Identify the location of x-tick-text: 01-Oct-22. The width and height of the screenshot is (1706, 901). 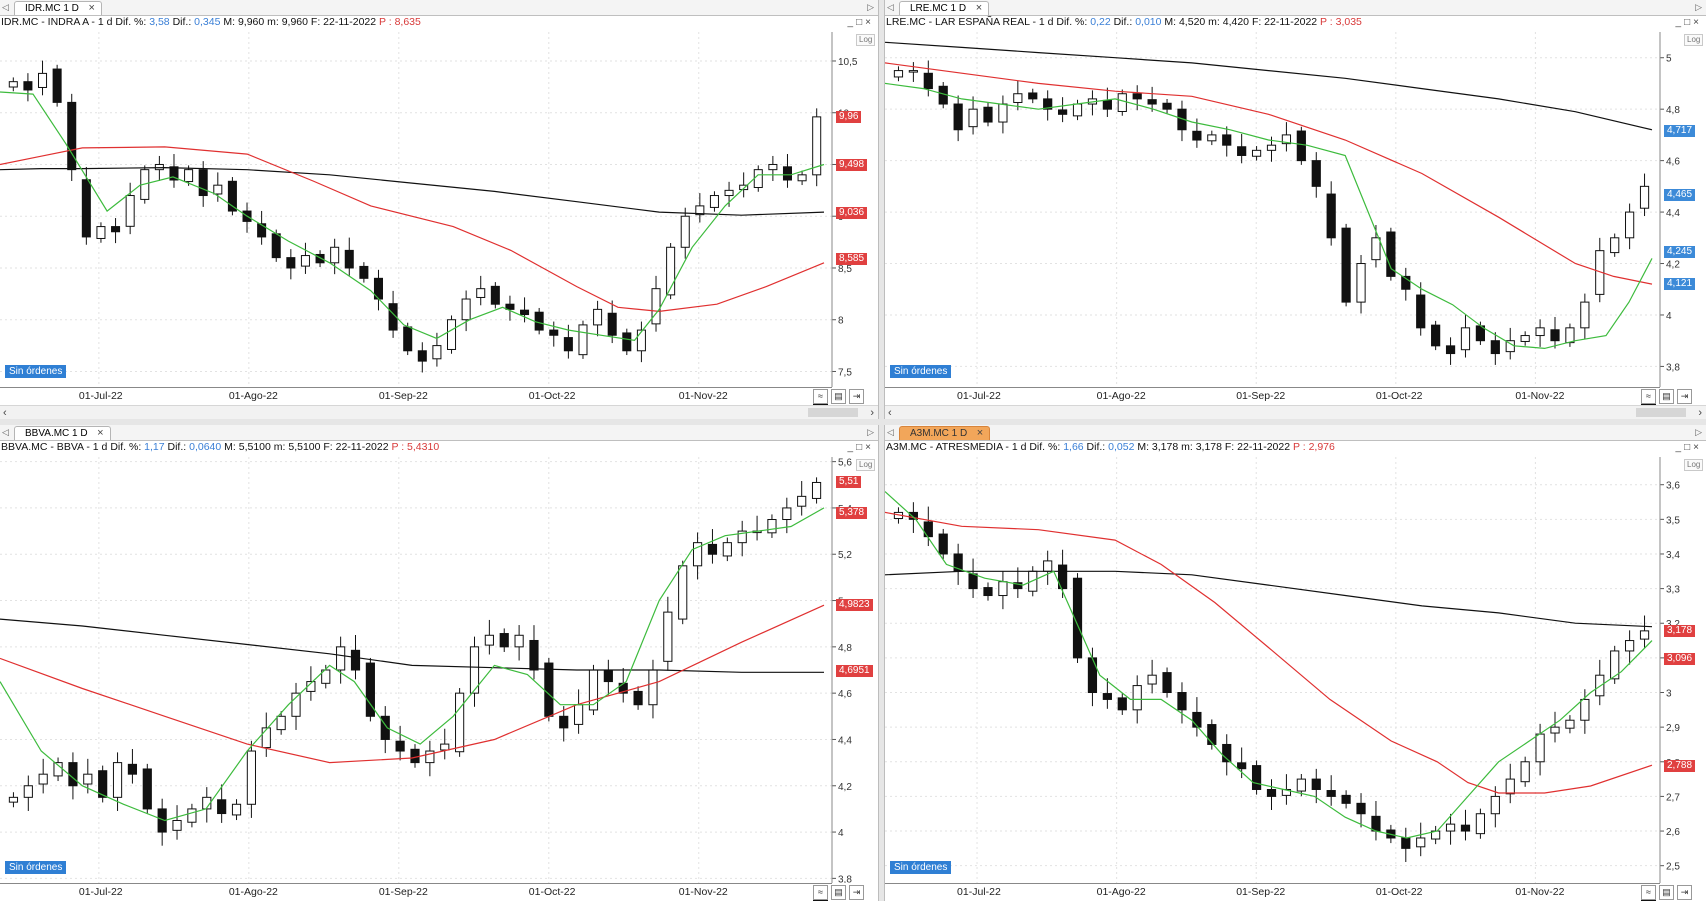
(1399, 396).